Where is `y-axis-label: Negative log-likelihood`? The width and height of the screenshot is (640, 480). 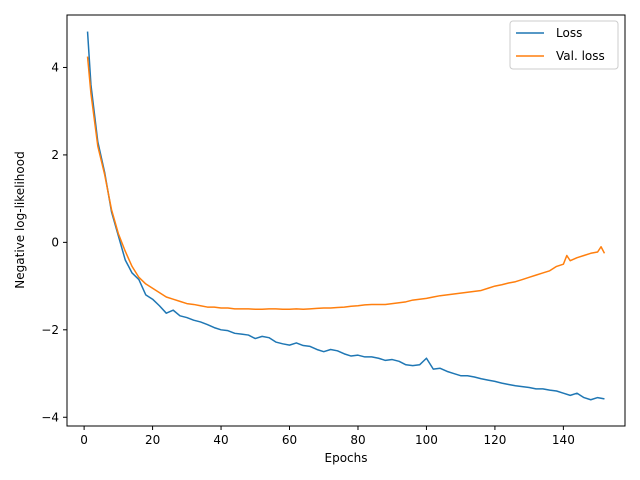 y-axis-label: Negative log-likelihood is located at coordinates (20, 219).